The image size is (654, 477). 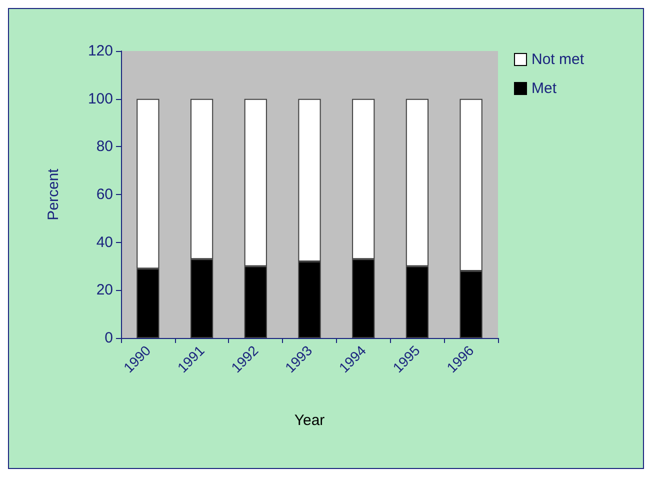 What do you see at coordinates (100, 51) in the screenshot?
I see `y-tick-label: 120` at bounding box center [100, 51].